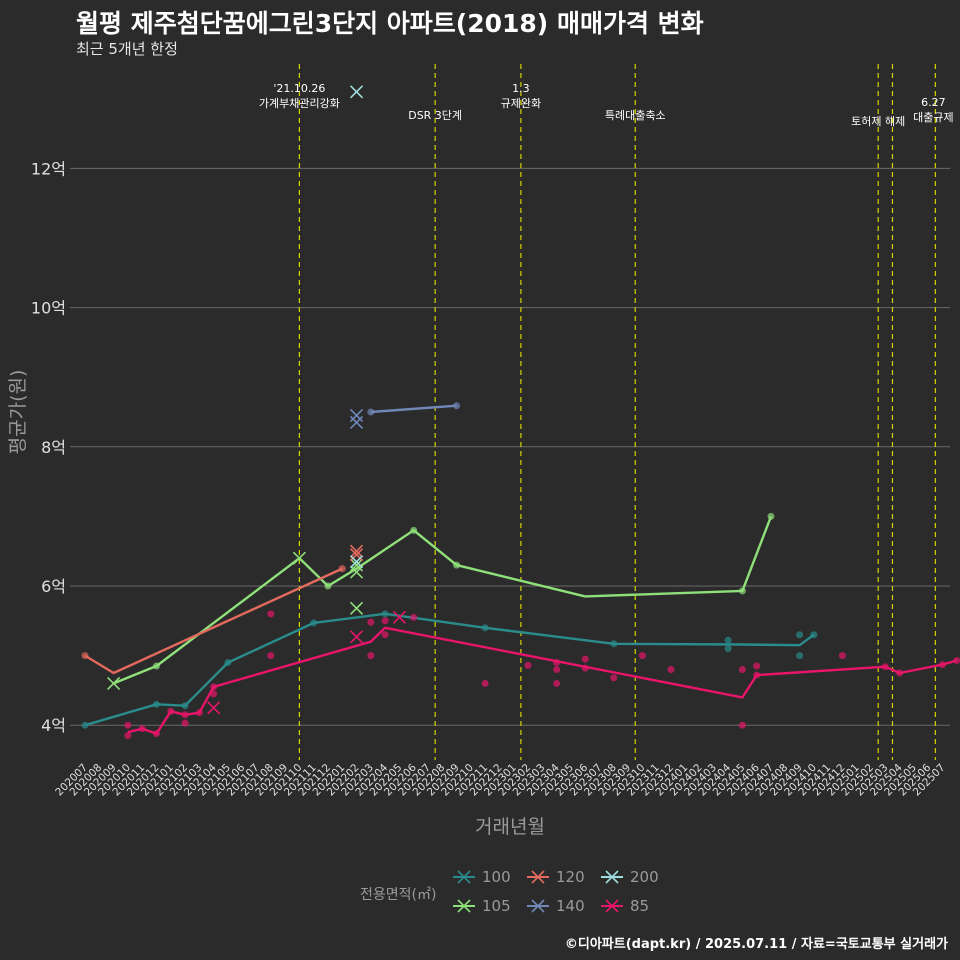  Describe the element at coordinates (496, 877) in the screenshot. I see `legend-label: 100` at that location.